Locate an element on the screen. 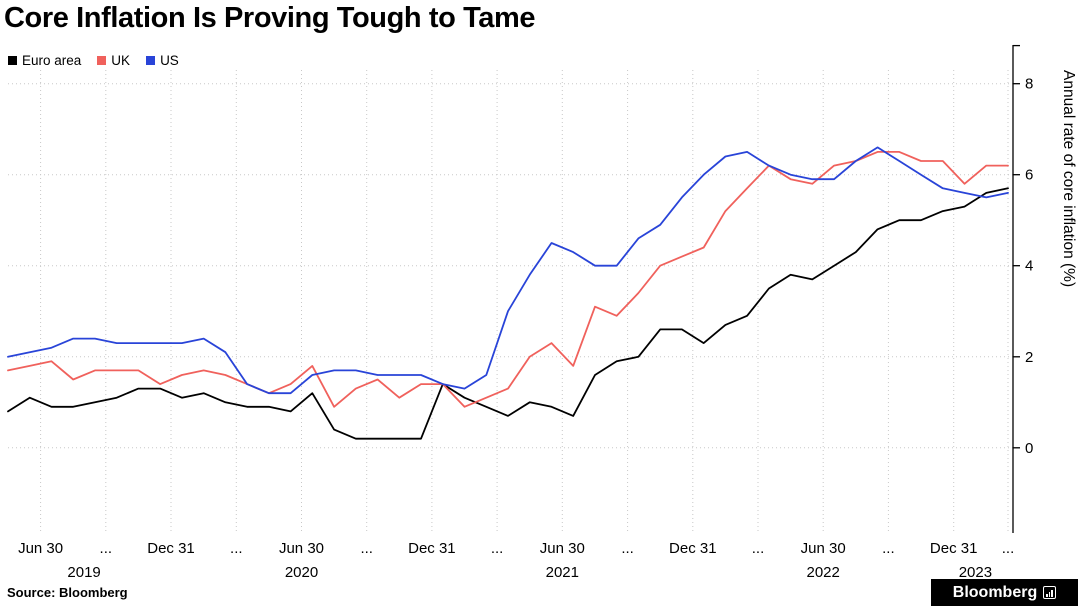  bloomberg-brand-text: Bloomberg is located at coordinates (995, 592).